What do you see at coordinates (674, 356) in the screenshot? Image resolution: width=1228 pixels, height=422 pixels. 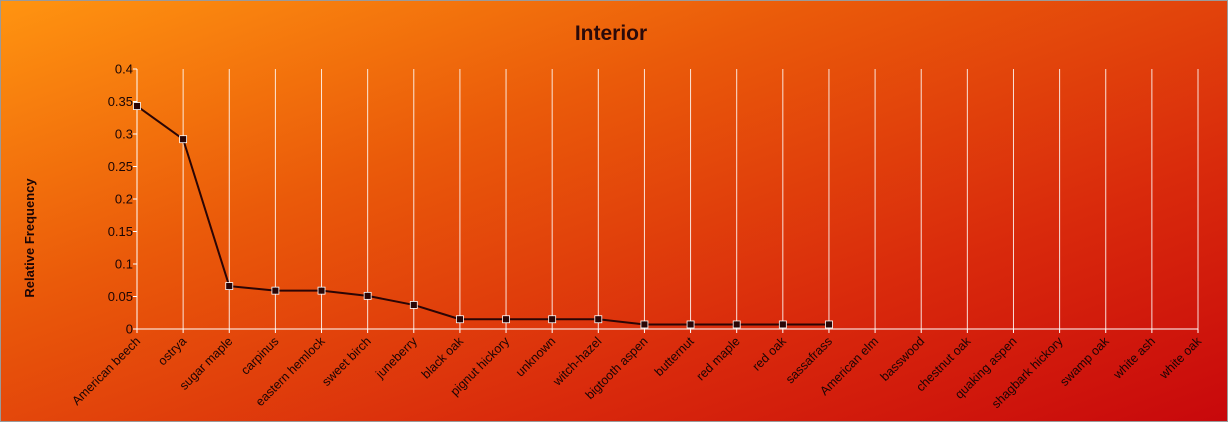 I see `x-tick-label: butternut` at bounding box center [674, 356].